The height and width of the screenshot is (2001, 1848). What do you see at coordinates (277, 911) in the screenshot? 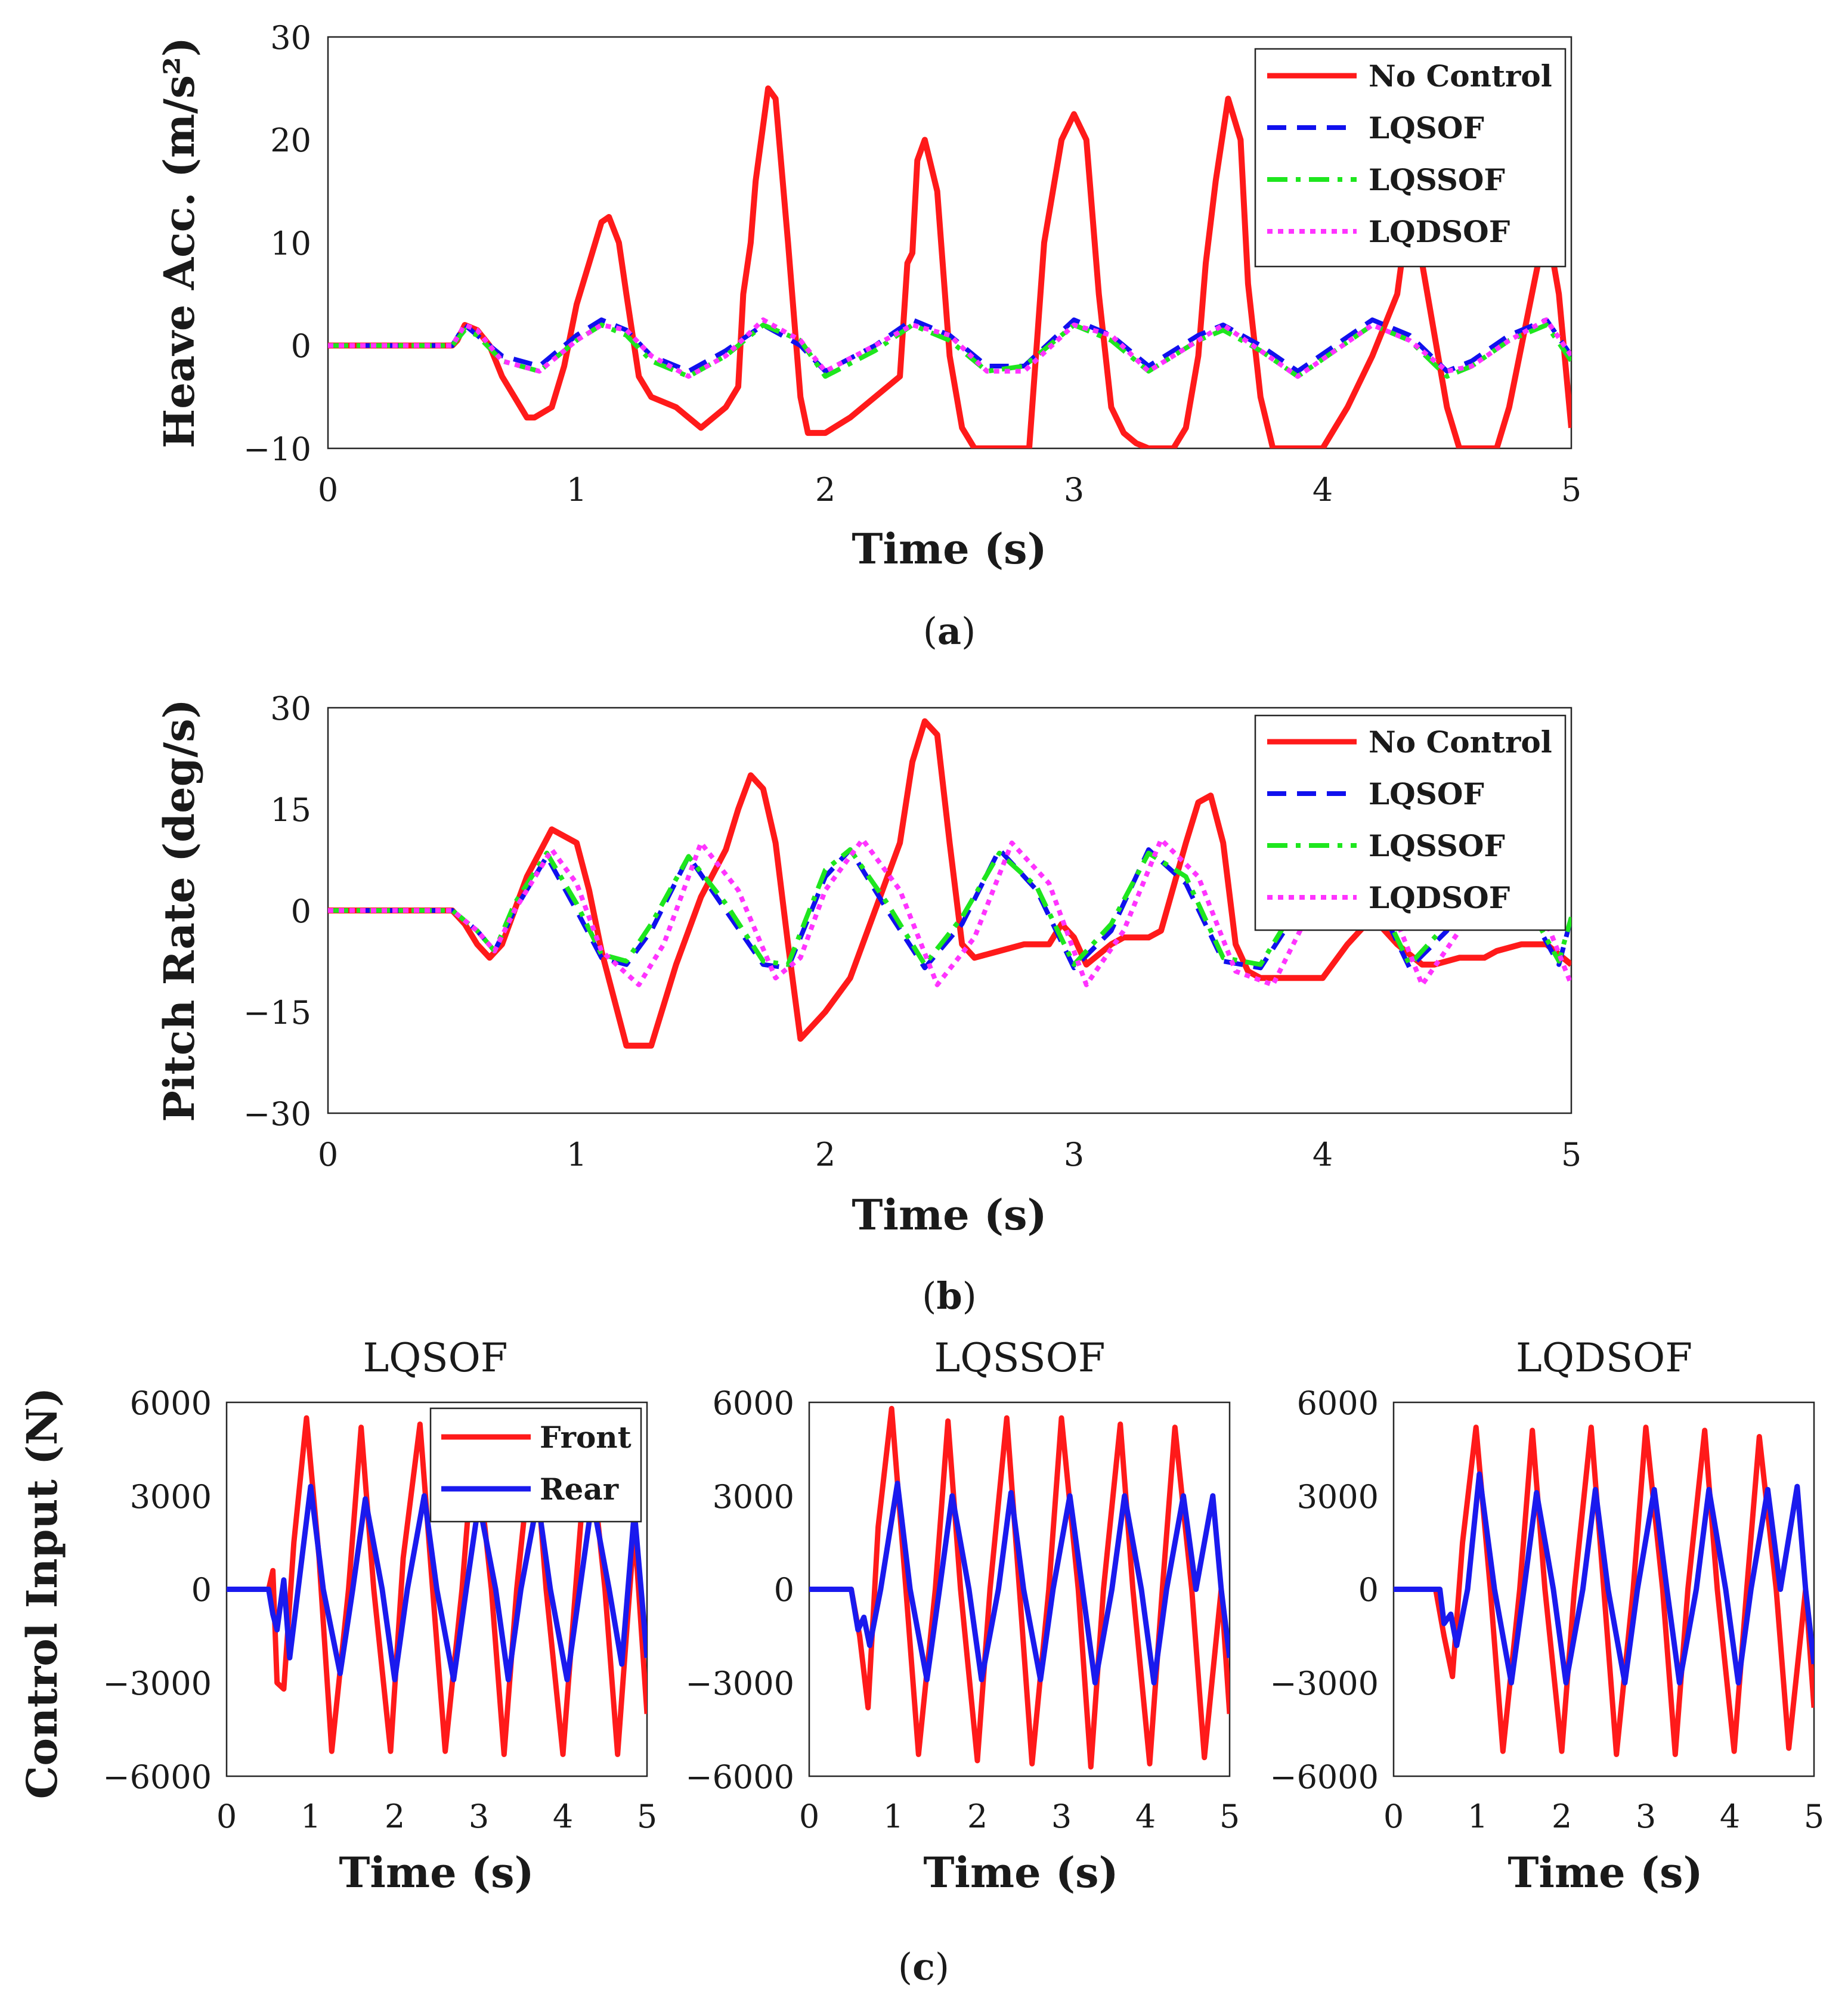
I see `panel-b-y-ticks: 30 15 0 −15 −30` at bounding box center [277, 911].